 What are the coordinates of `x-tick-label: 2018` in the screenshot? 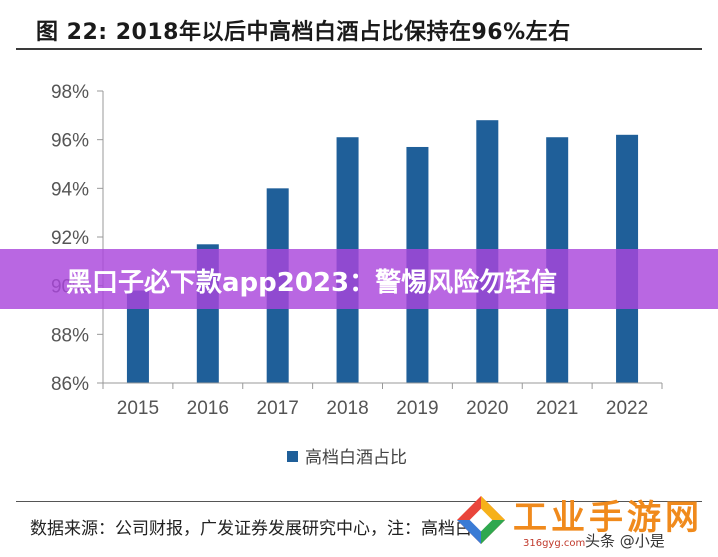 It's located at (347, 408).